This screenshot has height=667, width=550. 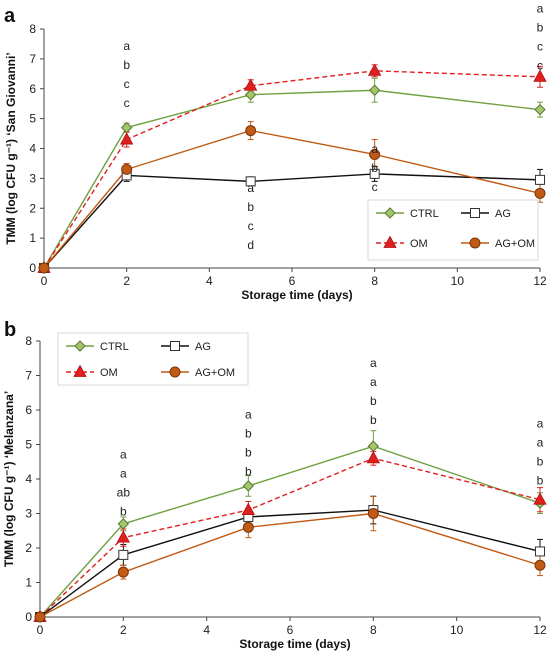 I want to click on y-tick-label: 8, so click(x=32, y=29).